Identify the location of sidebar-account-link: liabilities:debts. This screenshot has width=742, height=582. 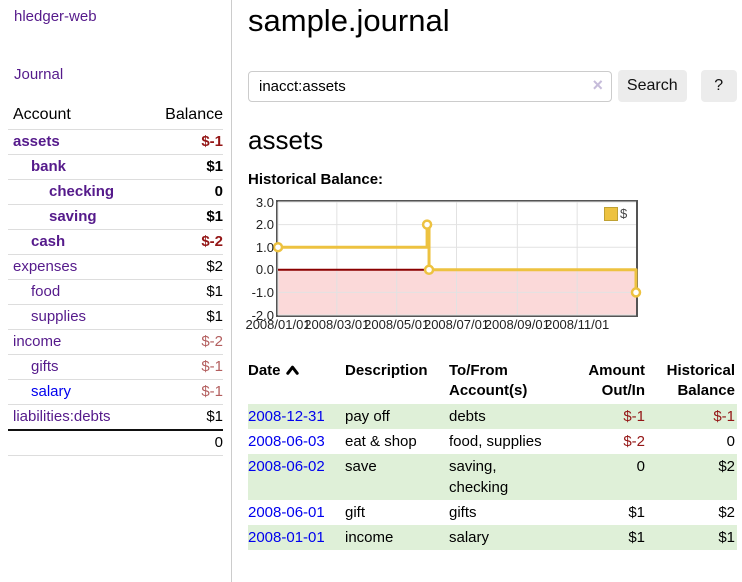
(62, 416).